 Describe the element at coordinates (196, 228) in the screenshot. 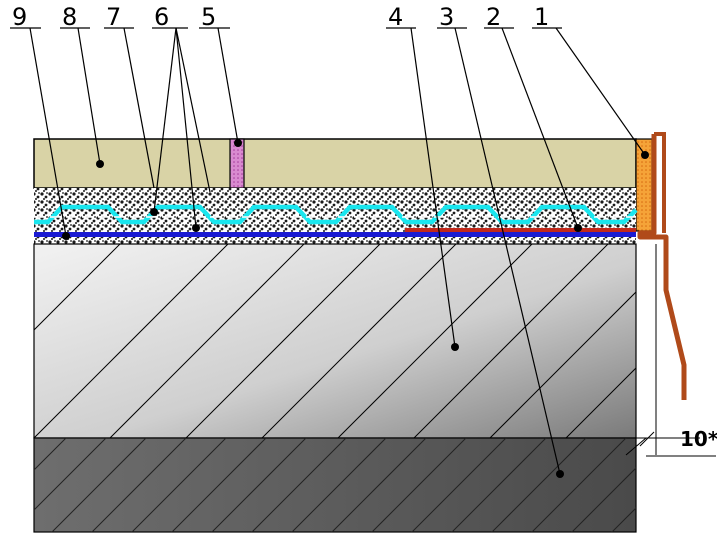

I see `callout-dot-6a` at that location.